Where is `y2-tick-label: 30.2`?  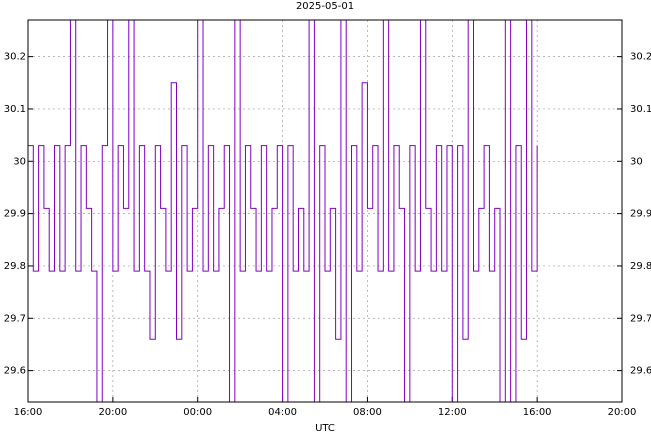 y2-tick-label: 30.2 is located at coordinates (640, 57).